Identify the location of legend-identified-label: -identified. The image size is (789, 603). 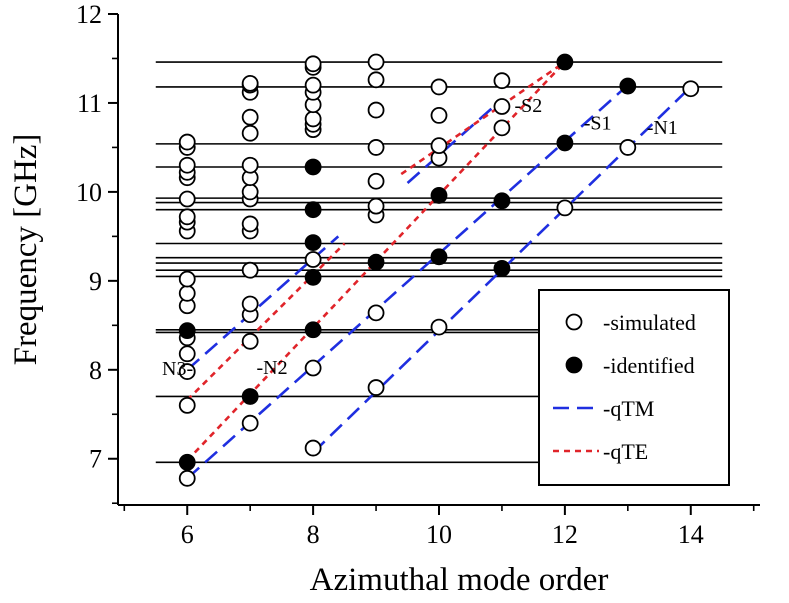
(649, 365).